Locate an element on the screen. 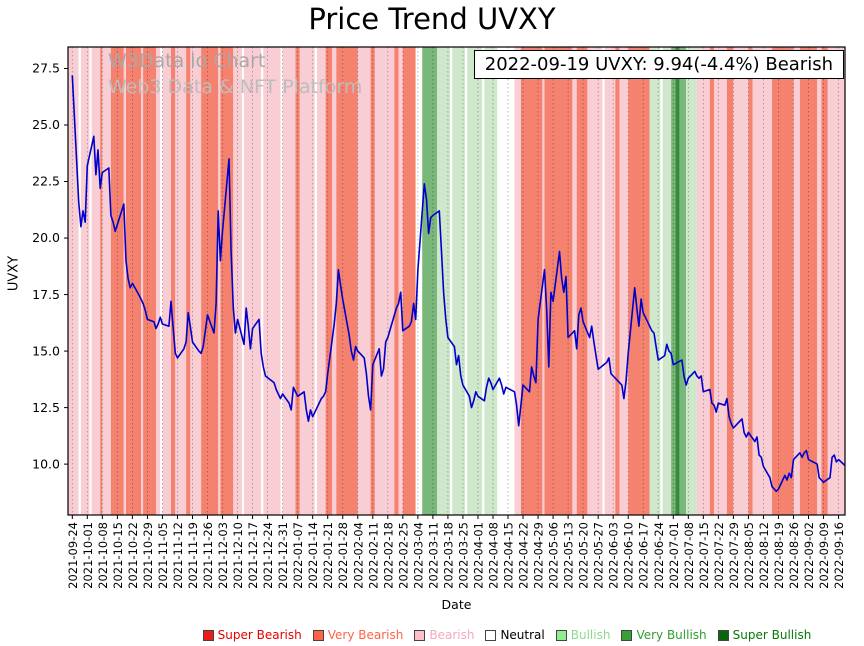 Image resolution: width=864 pixels, height=646 pixels. y-tick-label: 25.0 is located at coordinates (46, 124).